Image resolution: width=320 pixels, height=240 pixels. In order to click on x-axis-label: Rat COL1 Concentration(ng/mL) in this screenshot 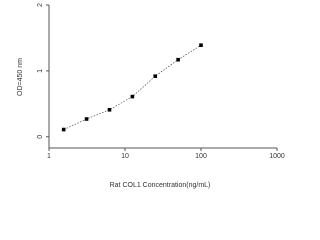, I will do `click(160, 185)`.